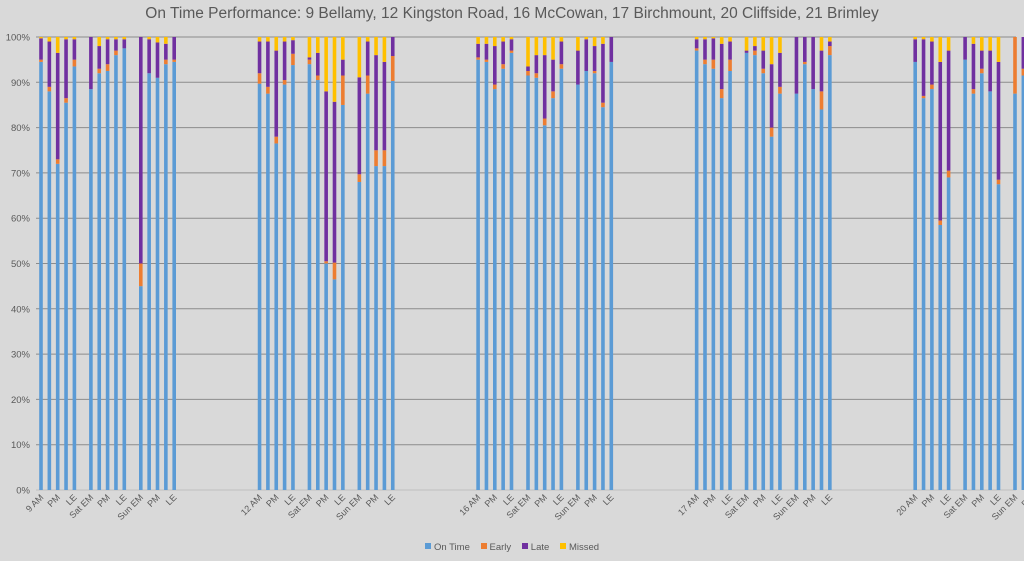 The height and width of the screenshot is (561, 1024). Describe the element at coordinates (21, 128) in the screenshot. I see `y-tick-label: 80%` at that location.